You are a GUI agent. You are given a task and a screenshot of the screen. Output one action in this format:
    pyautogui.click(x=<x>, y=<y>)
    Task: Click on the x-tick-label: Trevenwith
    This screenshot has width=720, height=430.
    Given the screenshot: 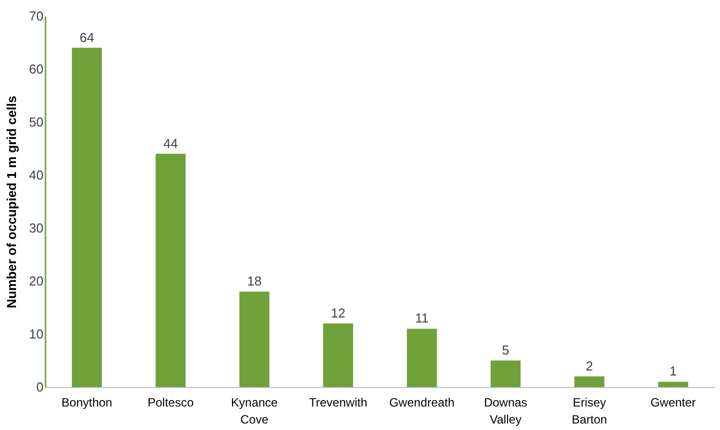 What is the action you would take?
    pyautogui.click(x=338, y=403)
    